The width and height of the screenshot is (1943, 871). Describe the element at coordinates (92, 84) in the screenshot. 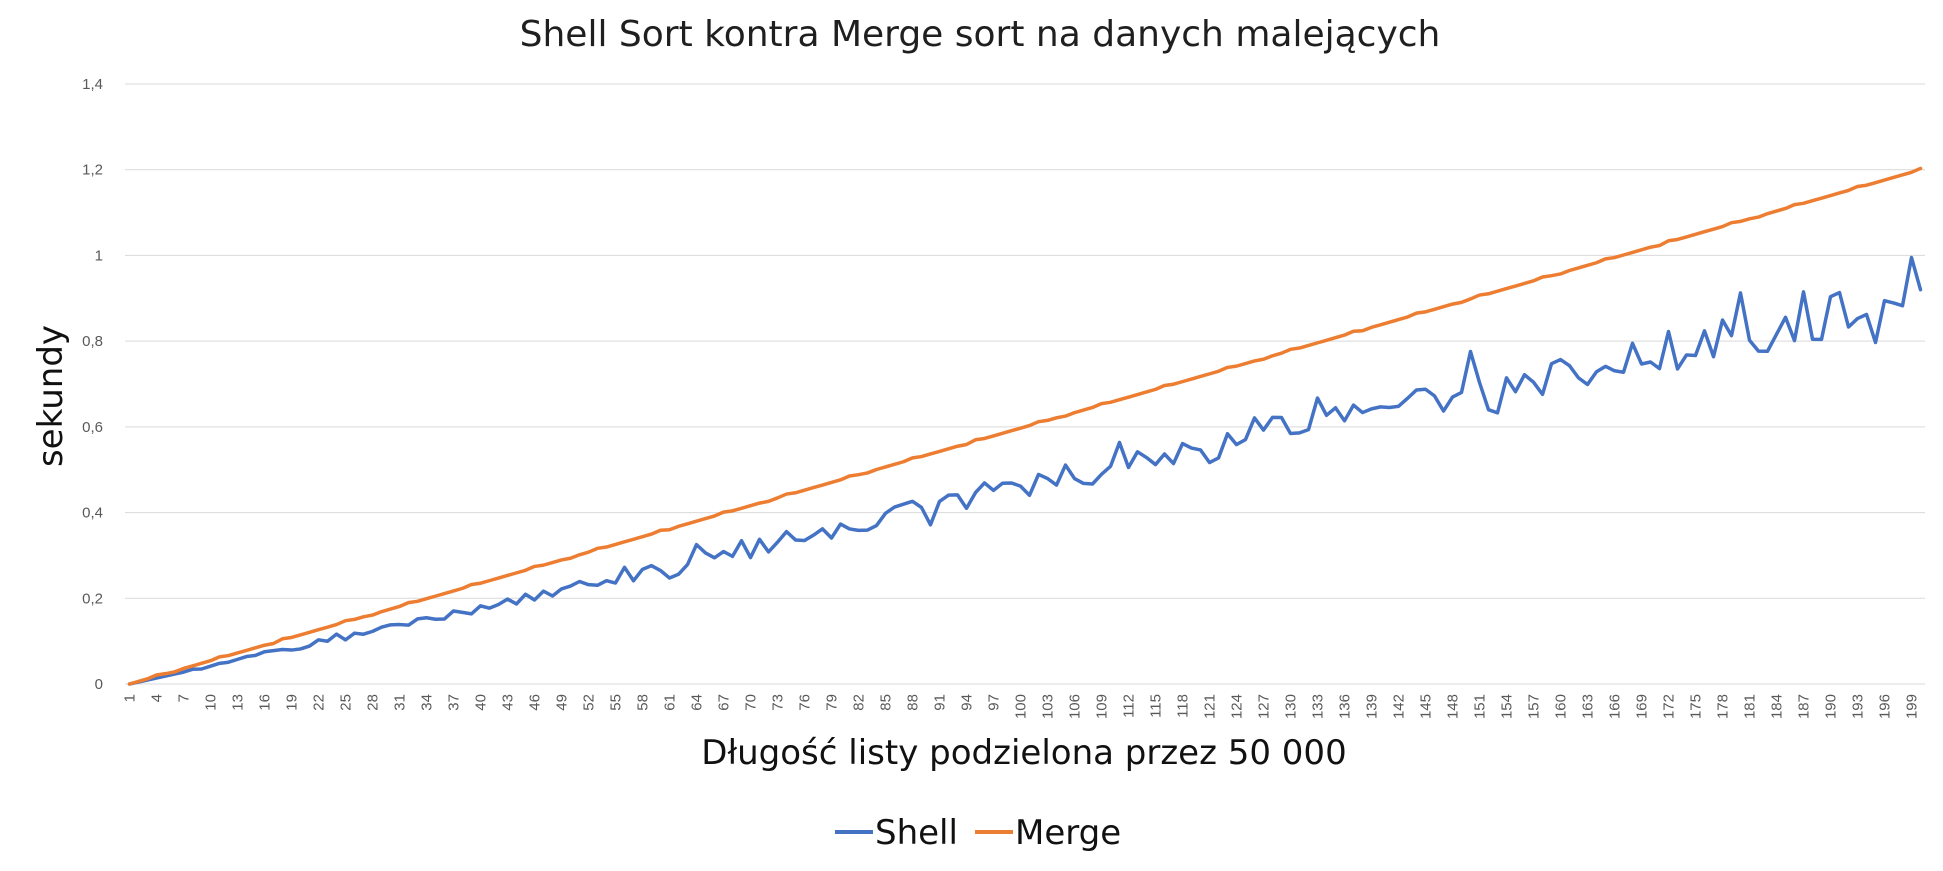

I see `y-tick-label: 1,4` at that location.